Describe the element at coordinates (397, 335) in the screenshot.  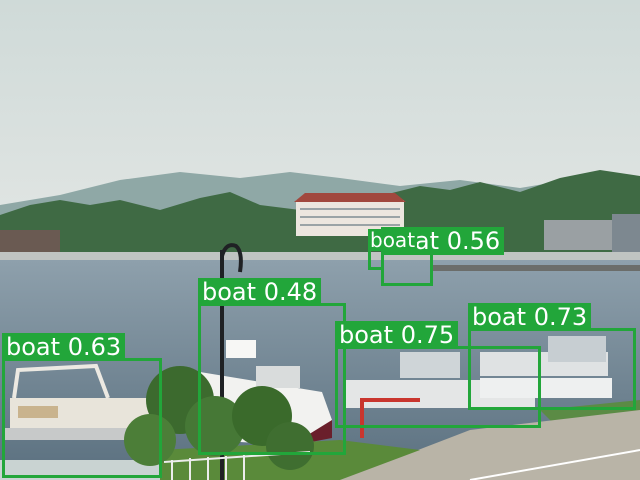
I see `detection-label: boat 0.75` at that location.